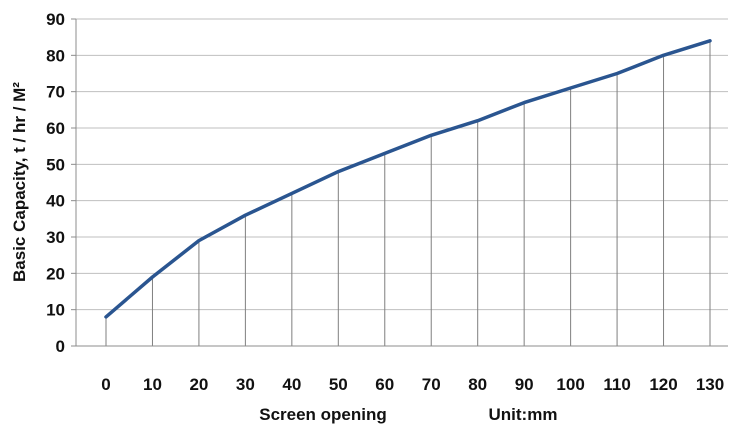 The image size is (732, 430). I want to click on x-tick-label: 130, so click(710, 384).